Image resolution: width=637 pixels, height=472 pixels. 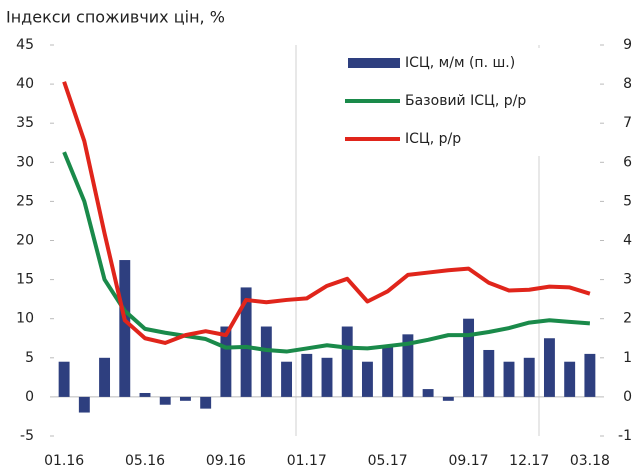 I want to click on x-tick-label: 03.18, so click(x=590, y=461).